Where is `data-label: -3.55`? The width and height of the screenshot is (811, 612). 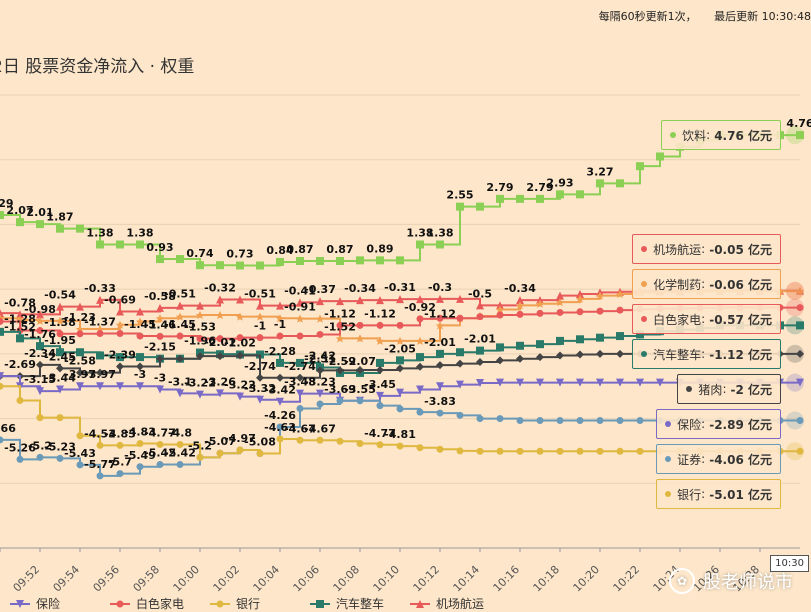 data-label: -3.55 is located at coordinates (360, 389).